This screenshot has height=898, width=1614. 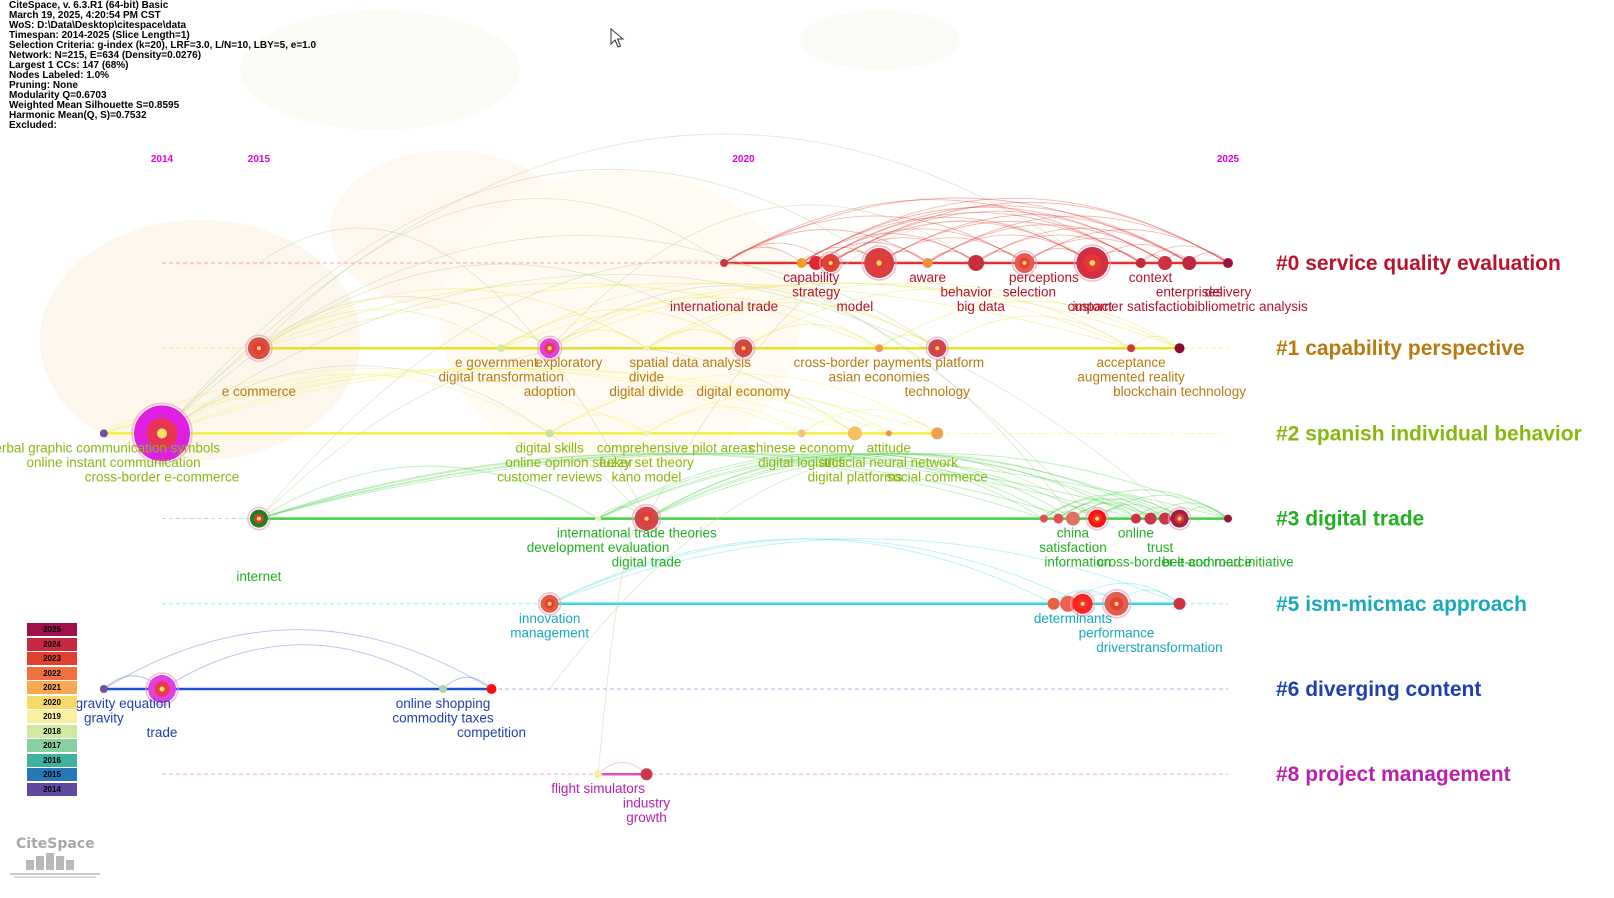 I want to click on keyword-label: impact, so click(x=1092, y=306).